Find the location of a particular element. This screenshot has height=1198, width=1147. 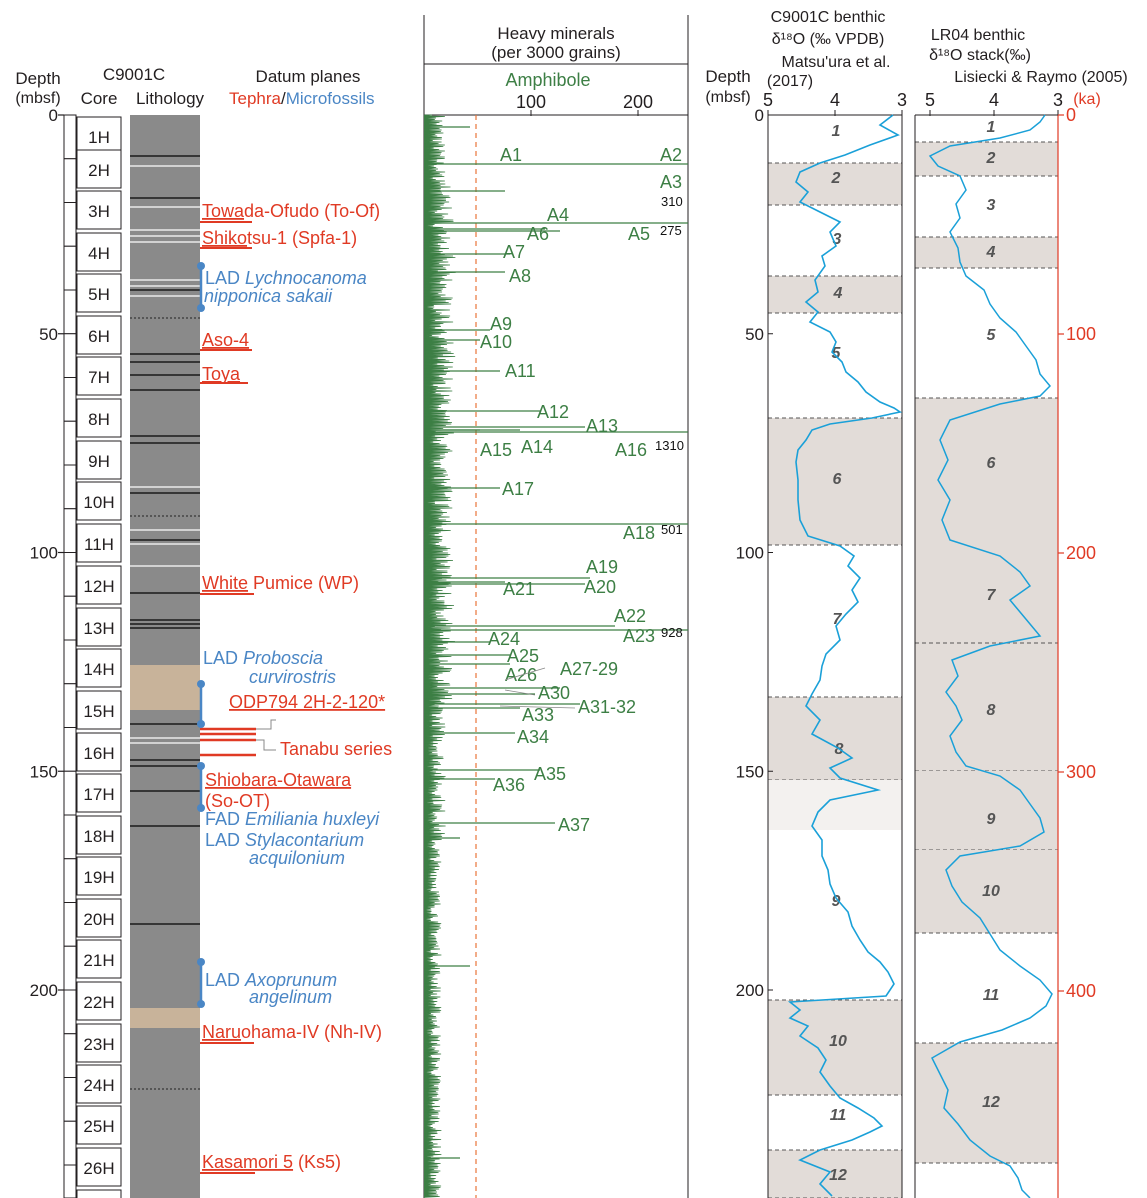

age-tick-label: 300 is located at coordinates (1081, 772).